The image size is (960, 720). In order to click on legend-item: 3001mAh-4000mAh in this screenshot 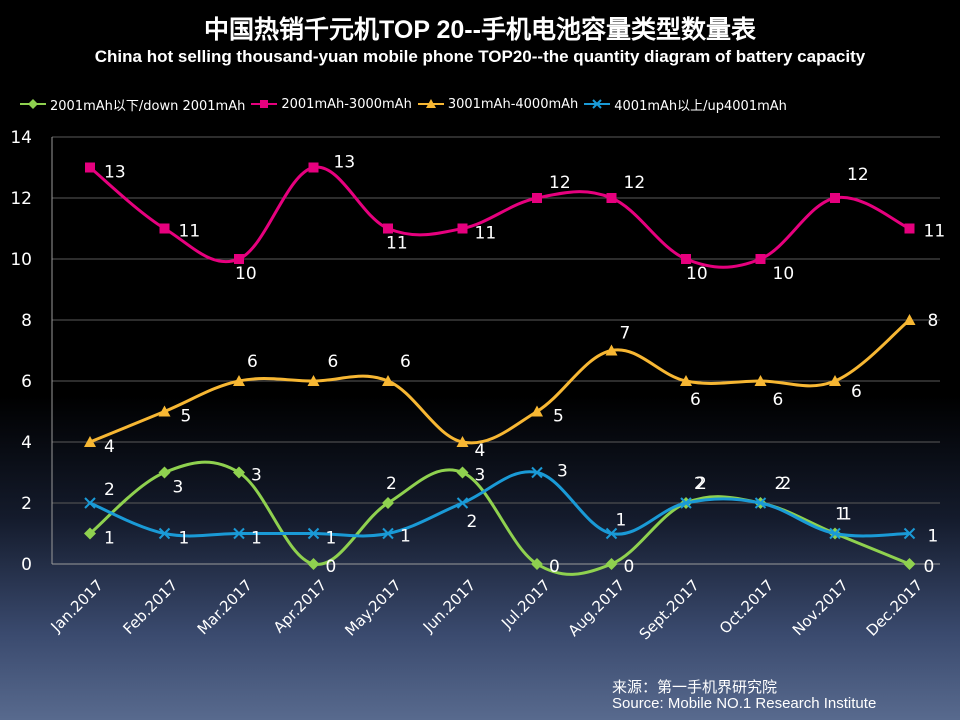, I will do `click(498, 104)`.